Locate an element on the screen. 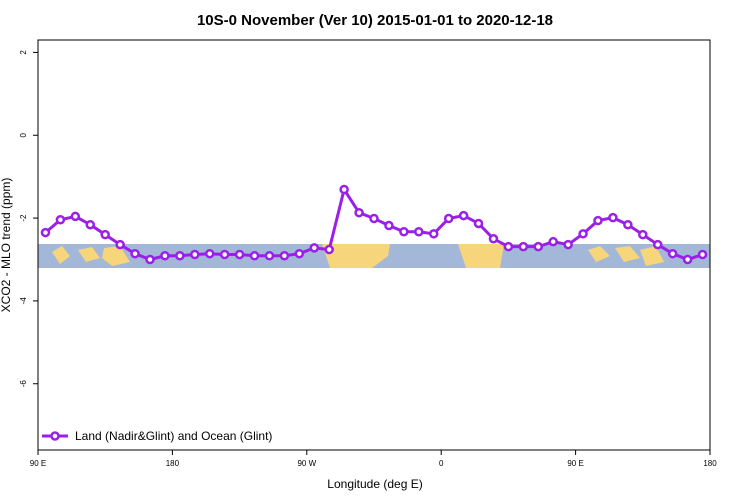  y-axis-title: XCO2 - MLO trend (ppm) is located at coordinates (6, 245).